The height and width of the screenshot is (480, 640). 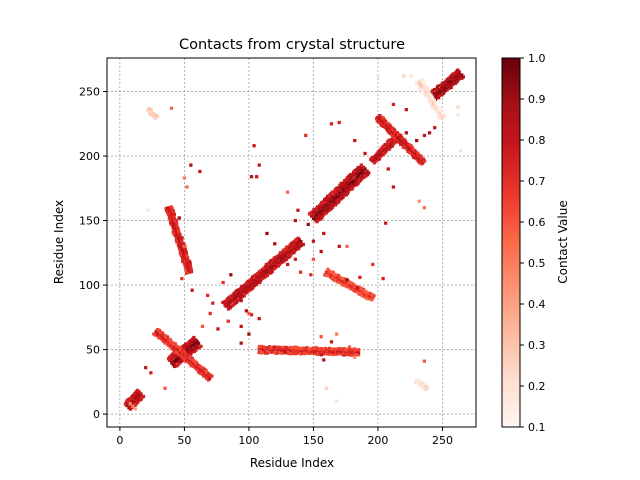 I want to click on x-axis-label: Residue Index, so click(x=292, y=463).